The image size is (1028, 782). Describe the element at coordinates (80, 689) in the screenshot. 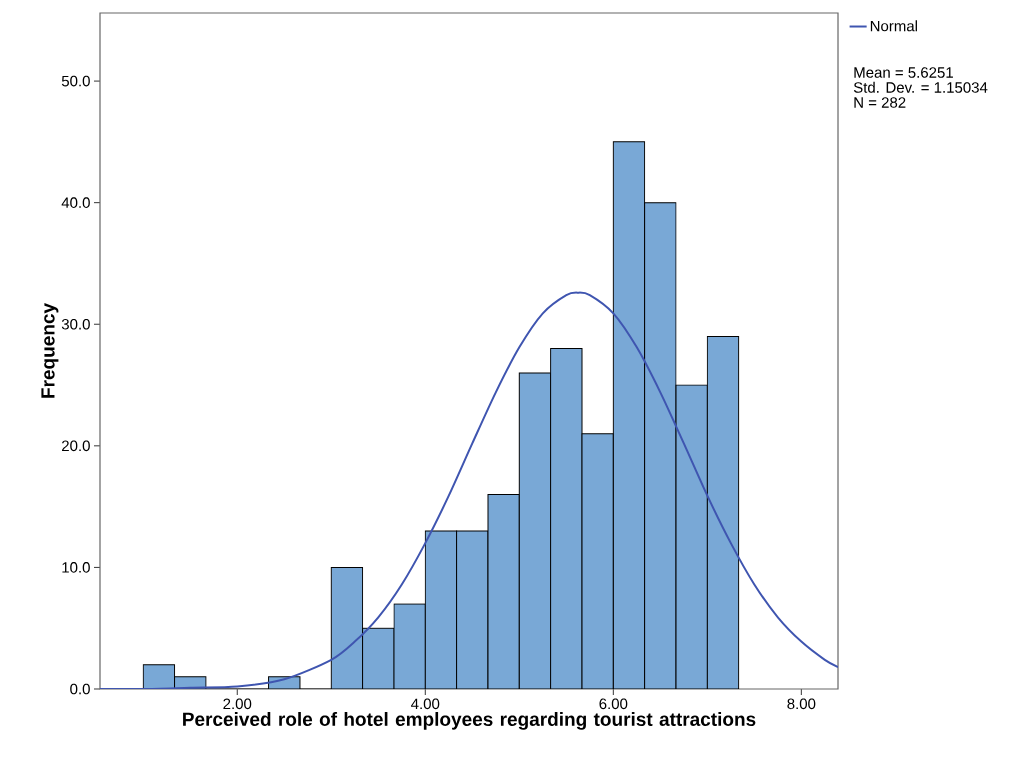

I see `y-tick-label: 0.0` at that location.